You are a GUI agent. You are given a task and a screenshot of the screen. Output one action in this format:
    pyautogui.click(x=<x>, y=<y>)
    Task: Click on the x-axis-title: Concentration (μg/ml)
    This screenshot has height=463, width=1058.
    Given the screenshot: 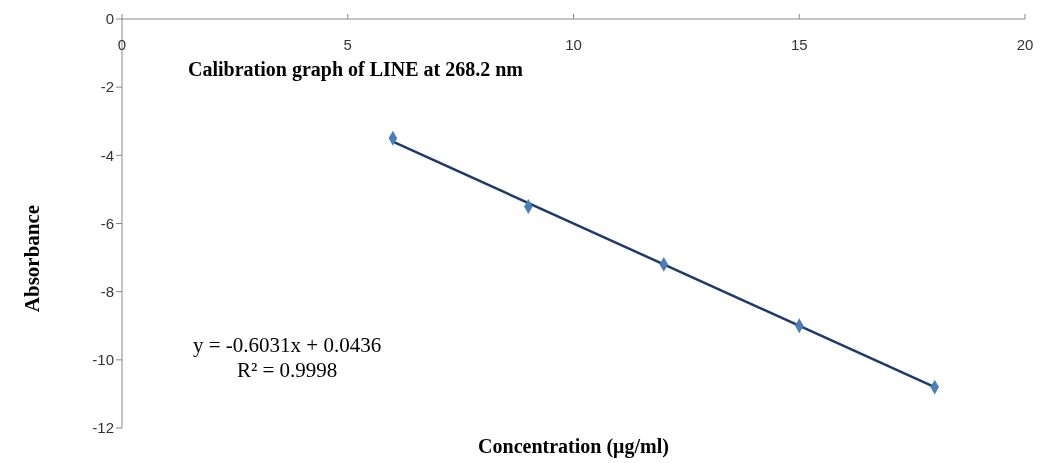 What is the action you would take?
    pyautogui.click(x=573, y=446)
    